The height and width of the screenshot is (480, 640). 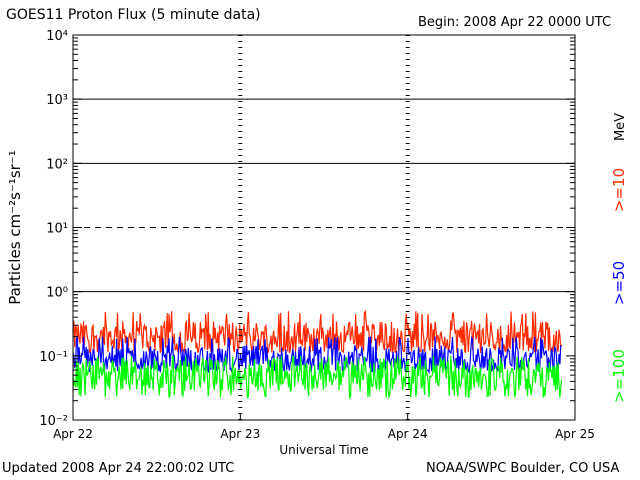 What do you see at coordinates (57, 293) in the screenshot?
I see `y-tick-label: 10⁰` at bounding box center [57, 293].